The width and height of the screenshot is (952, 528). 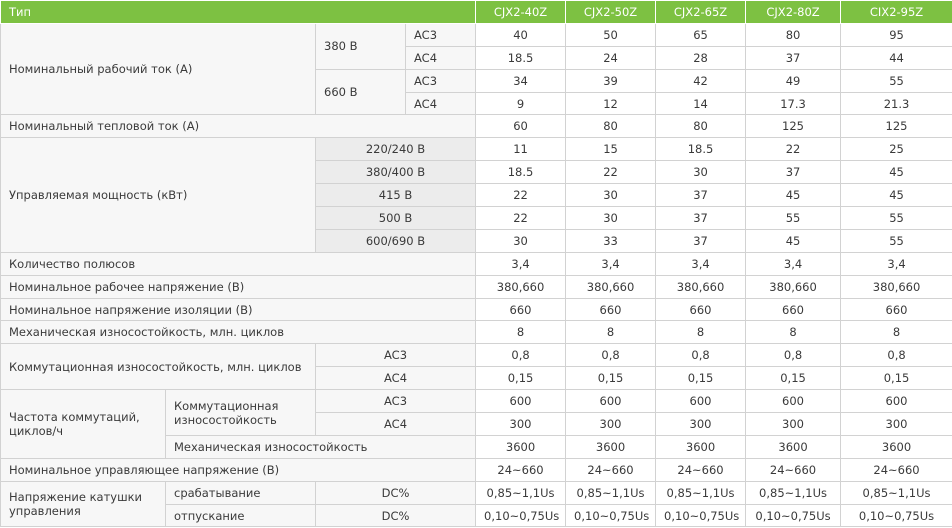 I want to click on row-label: Номинальное рабочее напряжение (В), so click(x=238, y=286).